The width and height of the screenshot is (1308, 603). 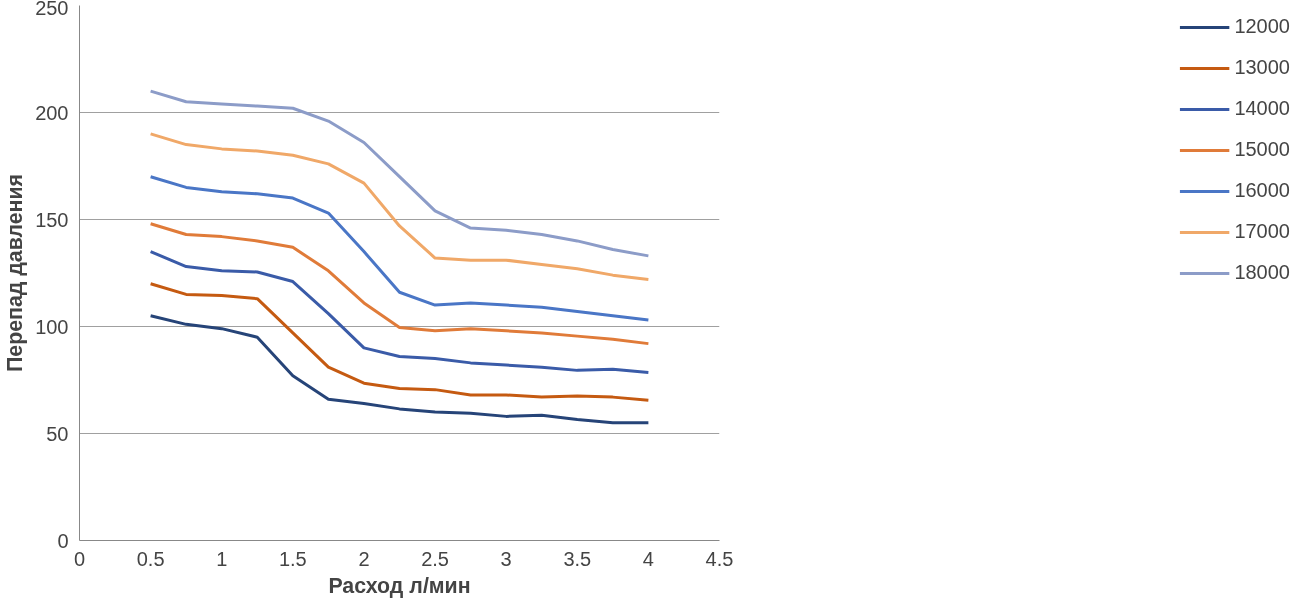 I want to click on x-tick-label: 1.5, so click(x=292, y=558).